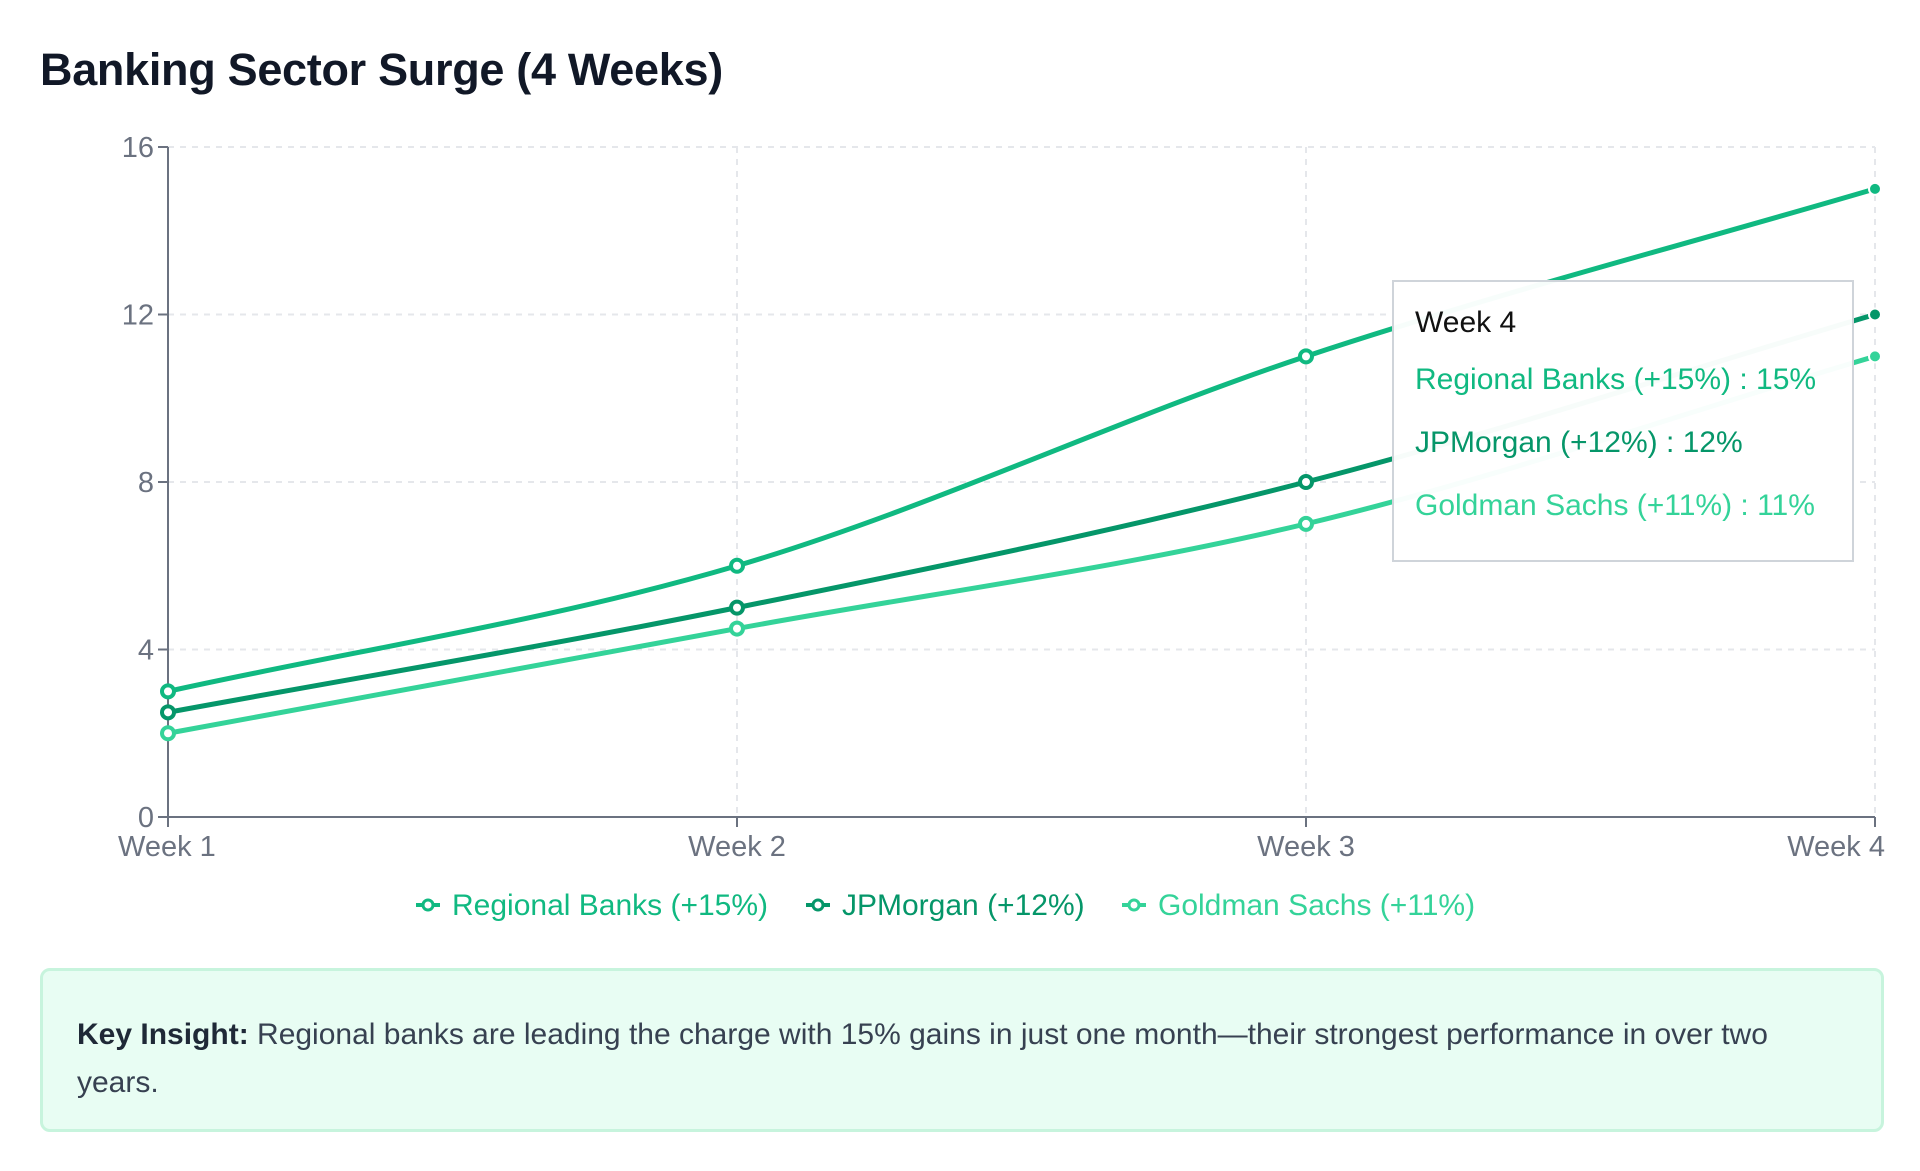  I want to click on x-tick-label-2: Week 2, so click(737, 847).